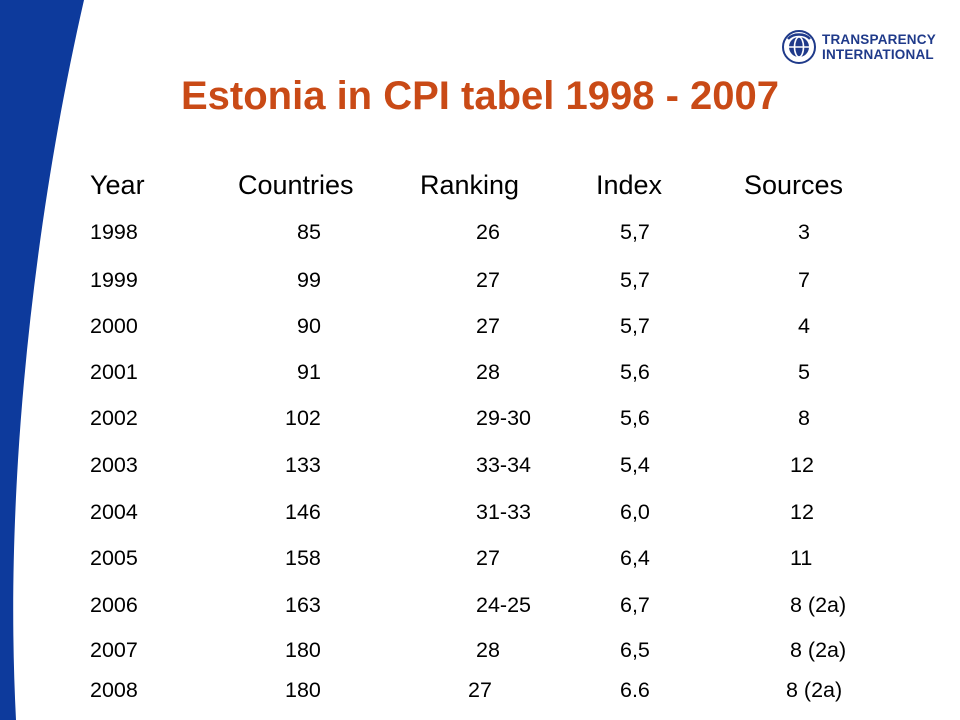 This screenshot has width=960, height=720. Describe the element at coordinates (635, 465) in the screenshot. I see `cell-index: 5,4` at that location.